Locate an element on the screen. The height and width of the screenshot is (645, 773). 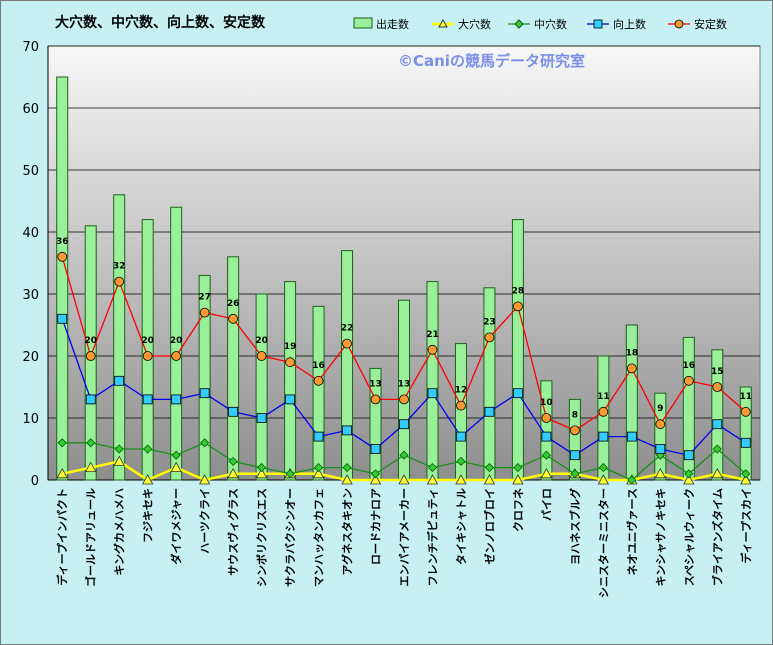
legend-label: 中穴数 is located at coordinates (550, 24).